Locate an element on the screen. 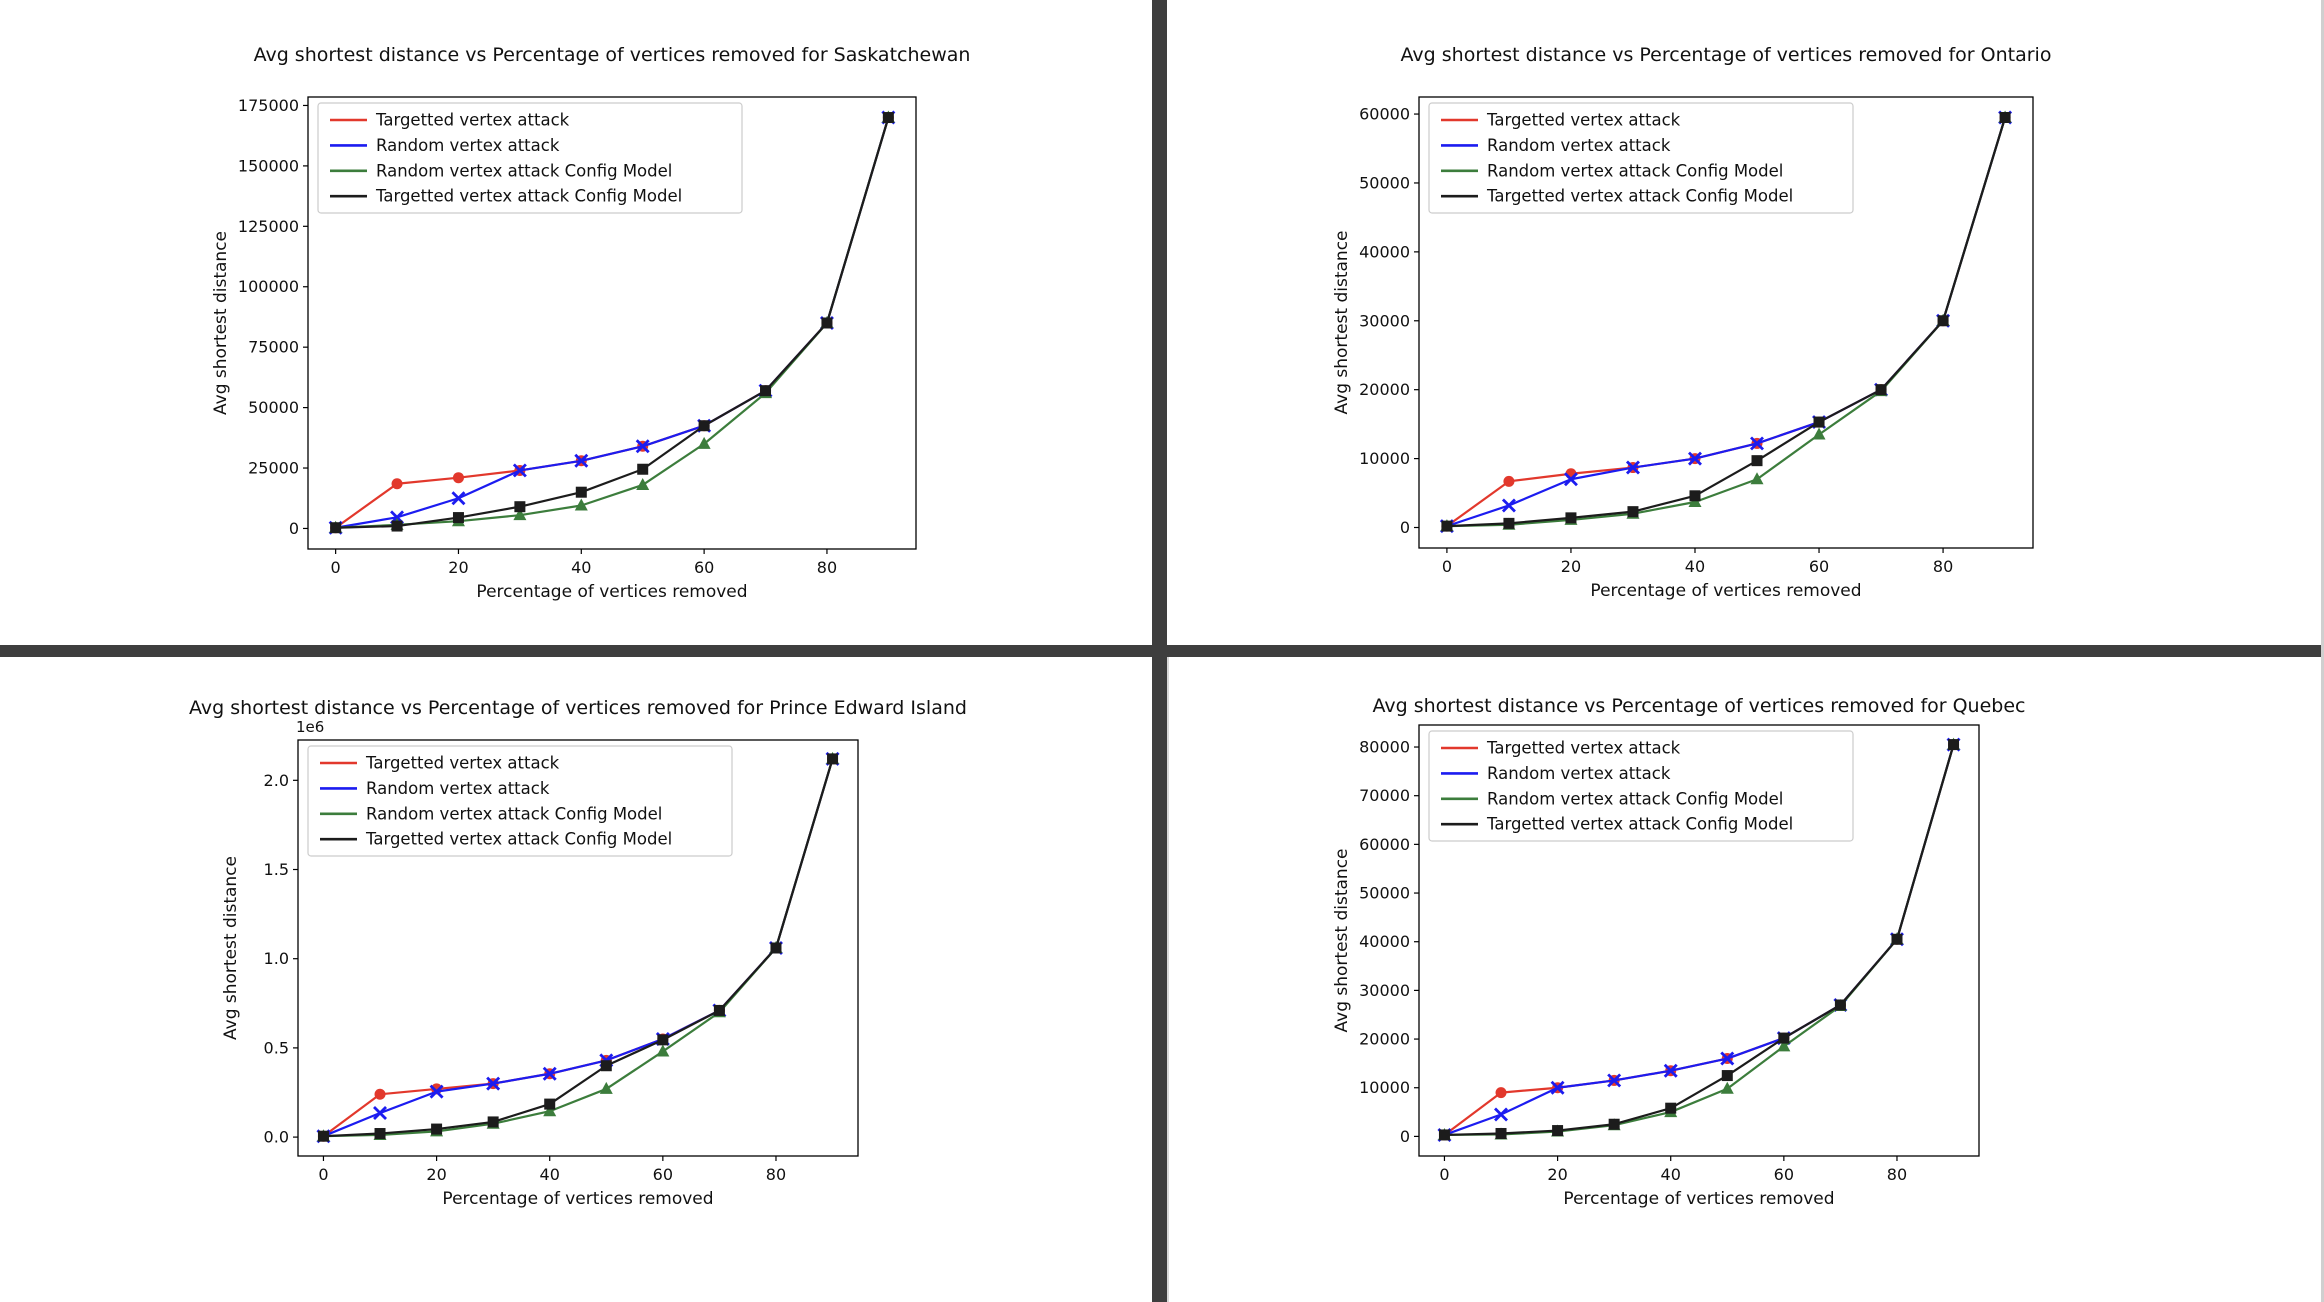  screen-right-border is located at coordinates (2322, 651).